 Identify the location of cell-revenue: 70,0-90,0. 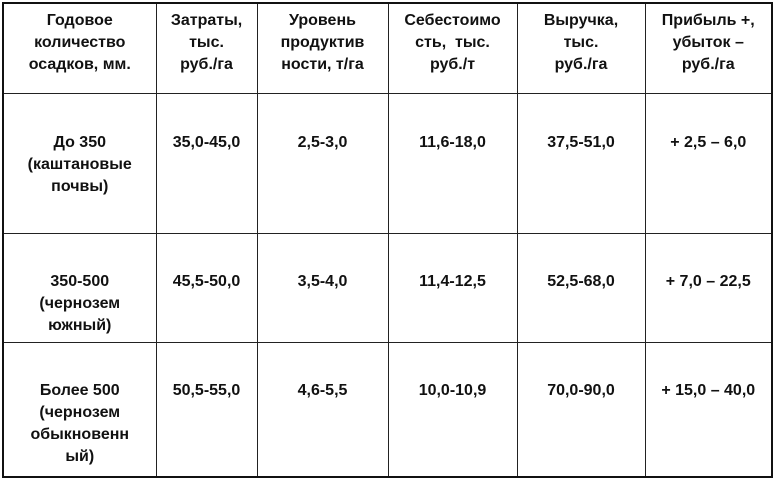
(581, 409).